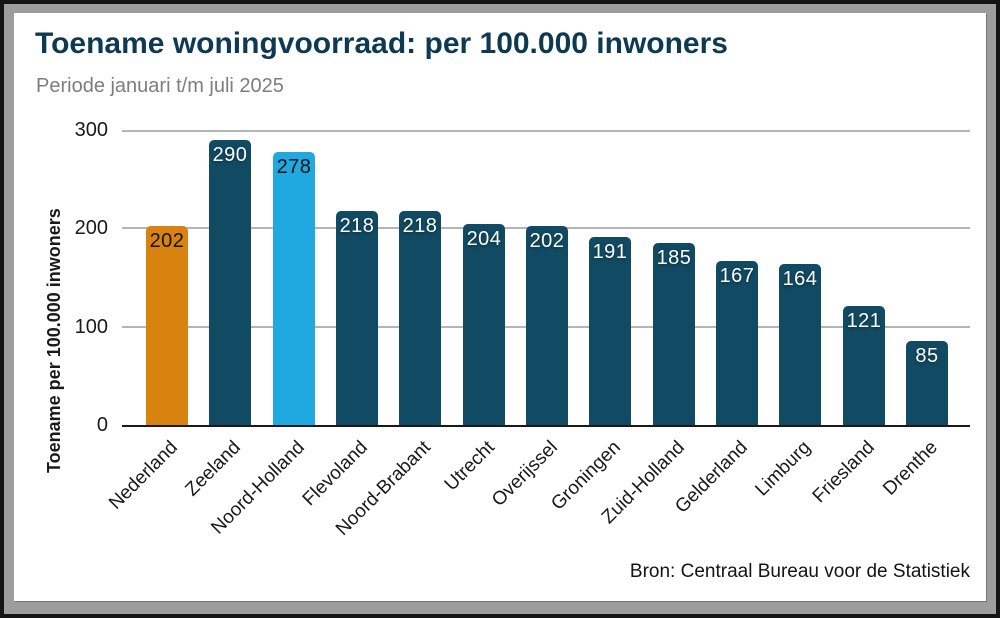 This screenshot has height=618, width=1000. I want to click on bar-value-label-zeeland: 290, so click(230, 155).